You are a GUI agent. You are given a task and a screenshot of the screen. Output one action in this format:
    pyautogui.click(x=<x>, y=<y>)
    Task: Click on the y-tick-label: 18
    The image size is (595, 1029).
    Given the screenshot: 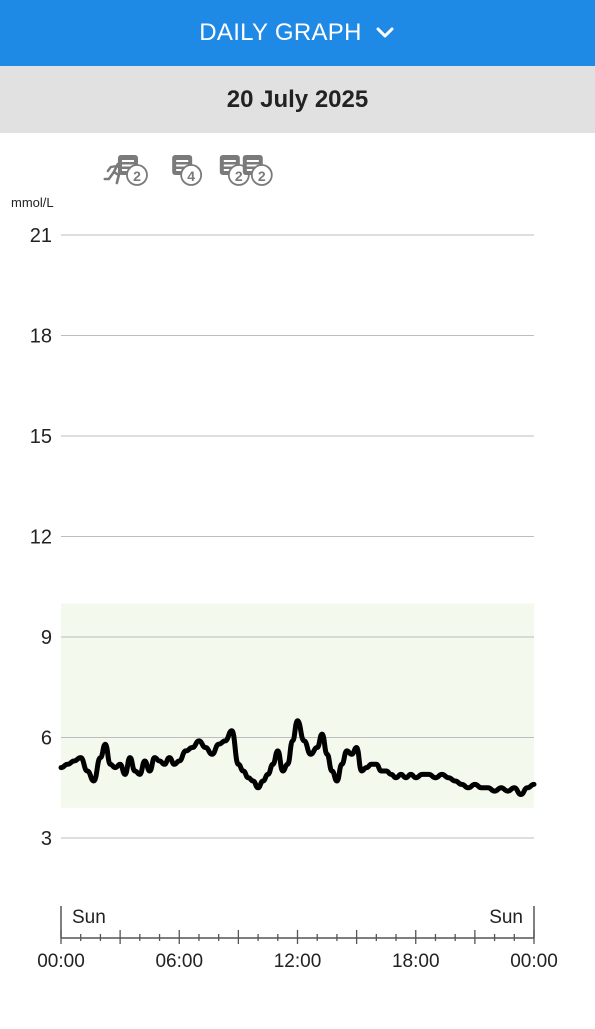 What is the action you would take?
    pyautogui.click(x=41, y=337)
    